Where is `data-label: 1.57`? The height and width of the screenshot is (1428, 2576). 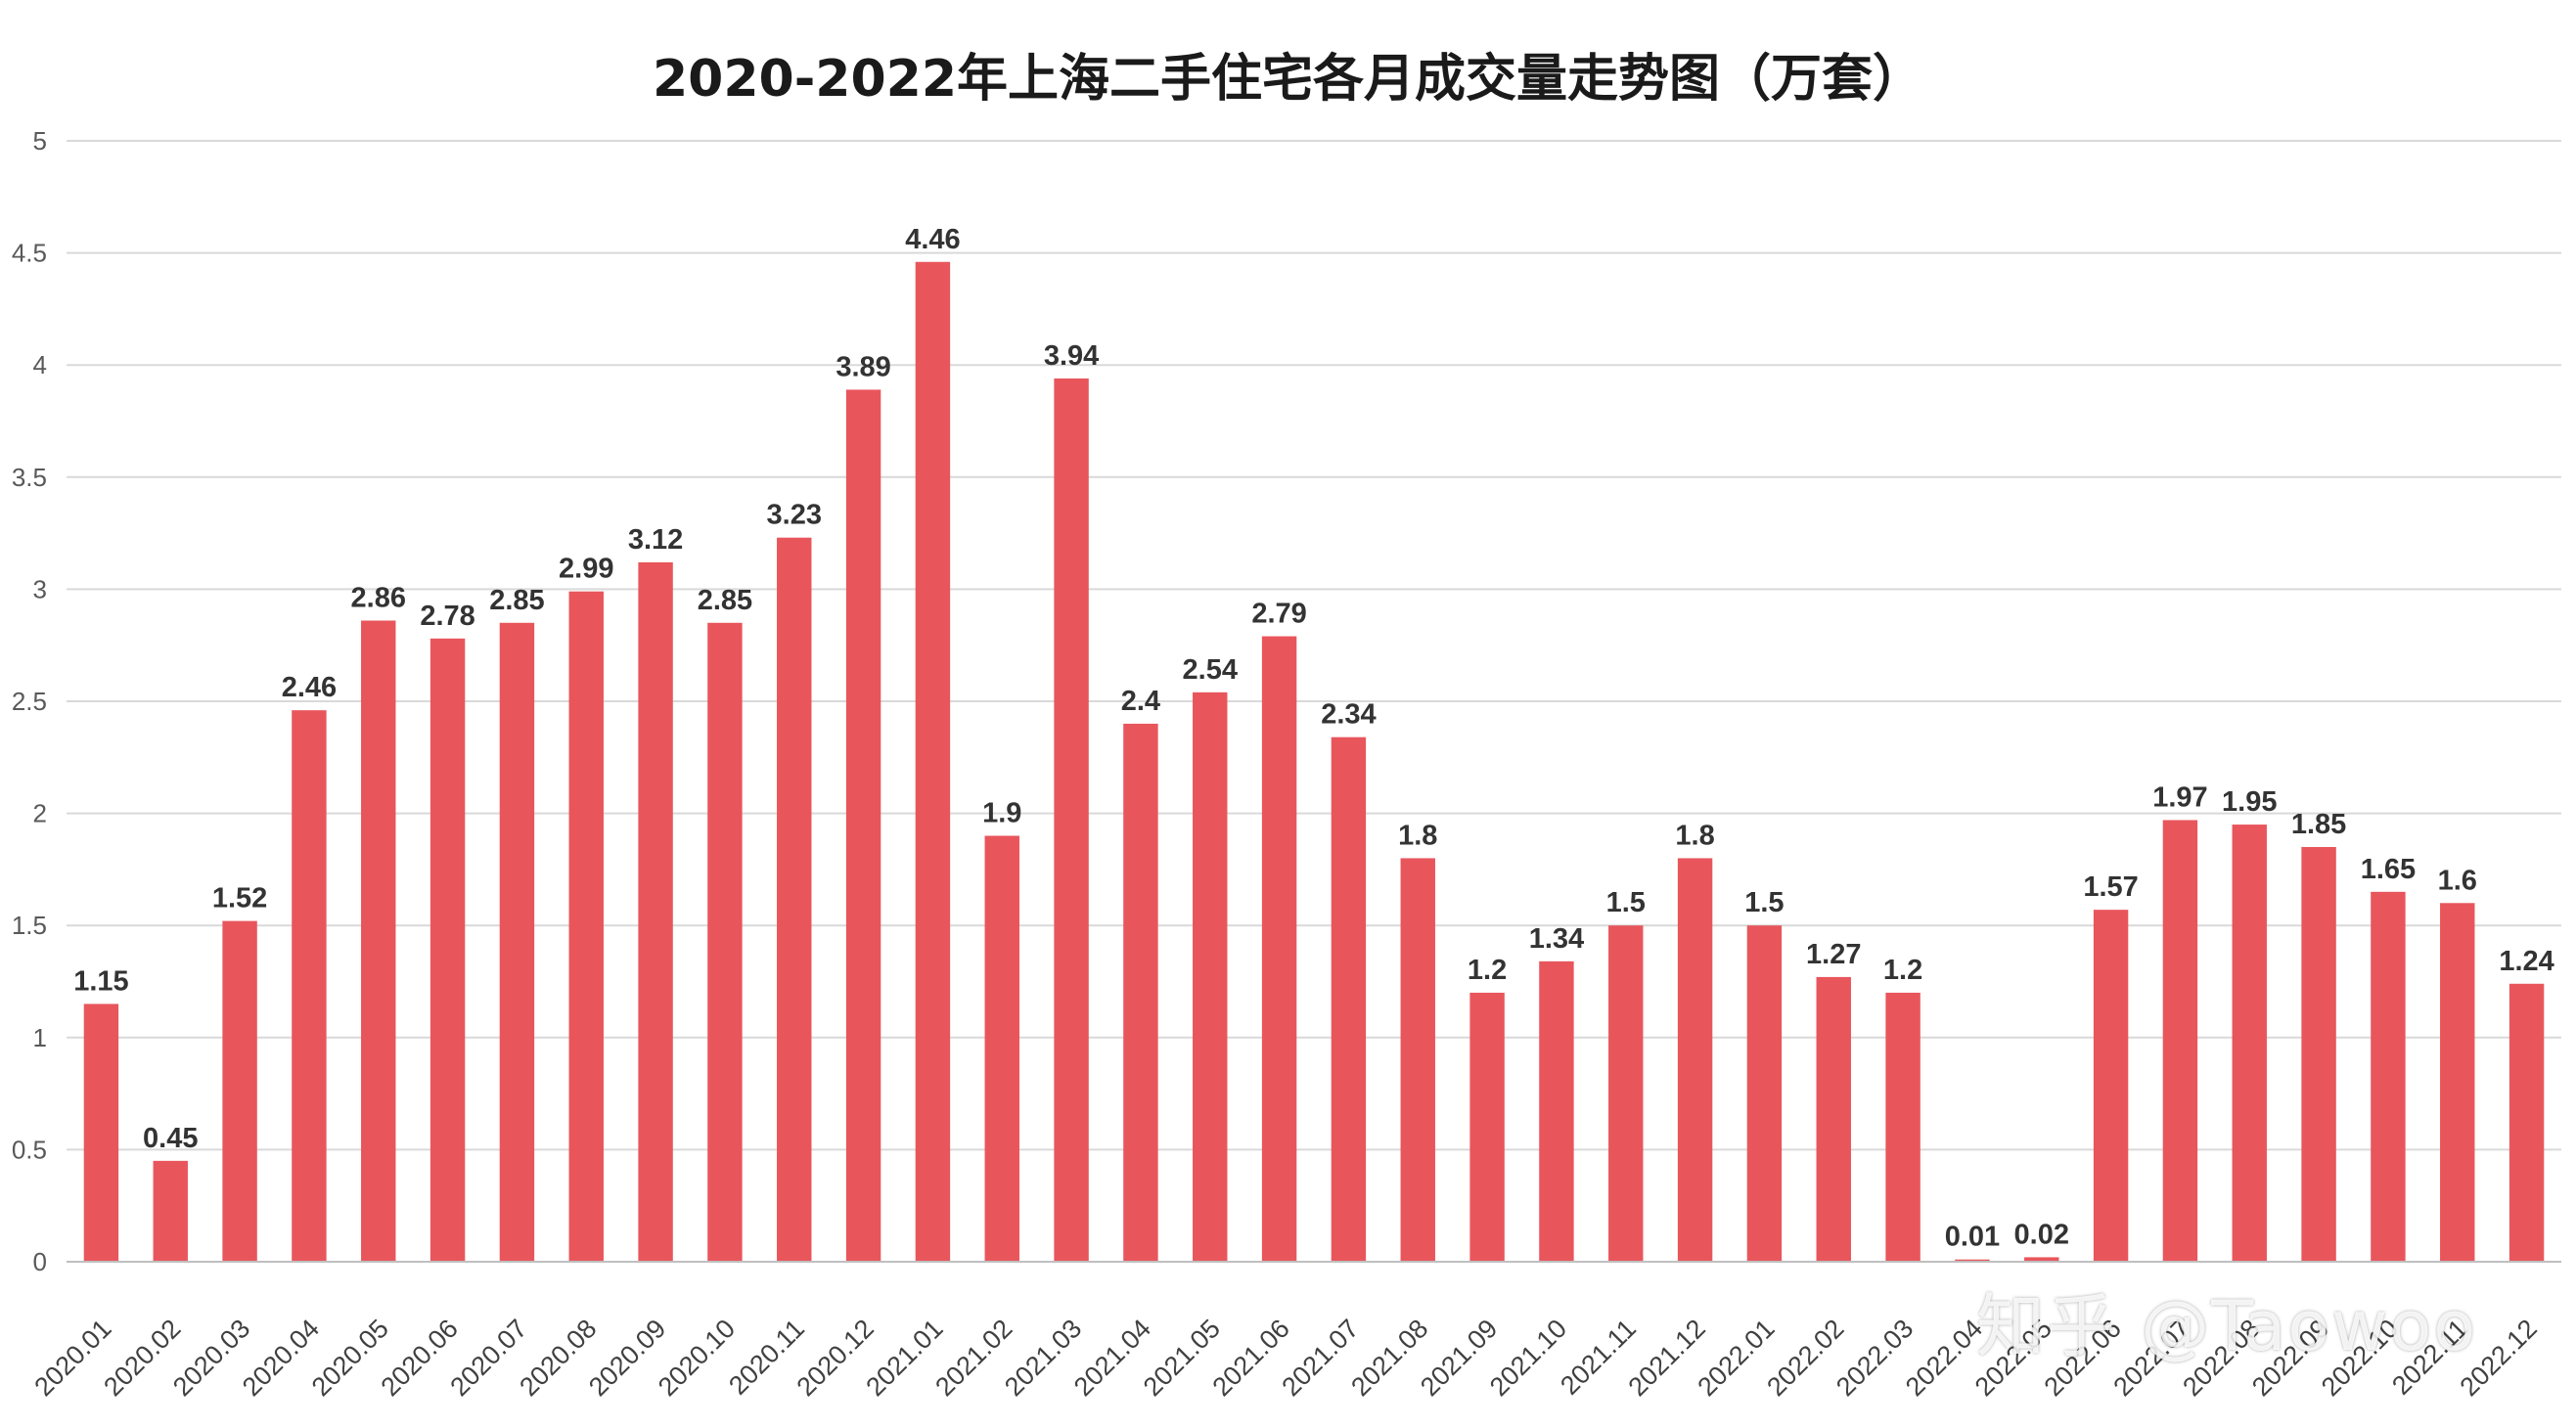 data-label: 1.57 is located at coordinates (2110, 887).